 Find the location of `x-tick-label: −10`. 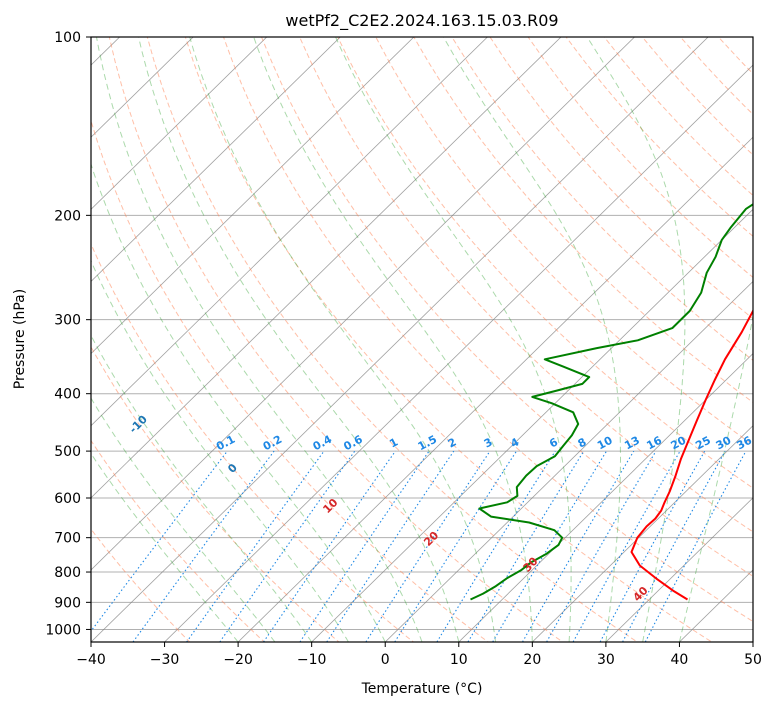

x-tick-label: −10 is located at coordinates (312, 660).